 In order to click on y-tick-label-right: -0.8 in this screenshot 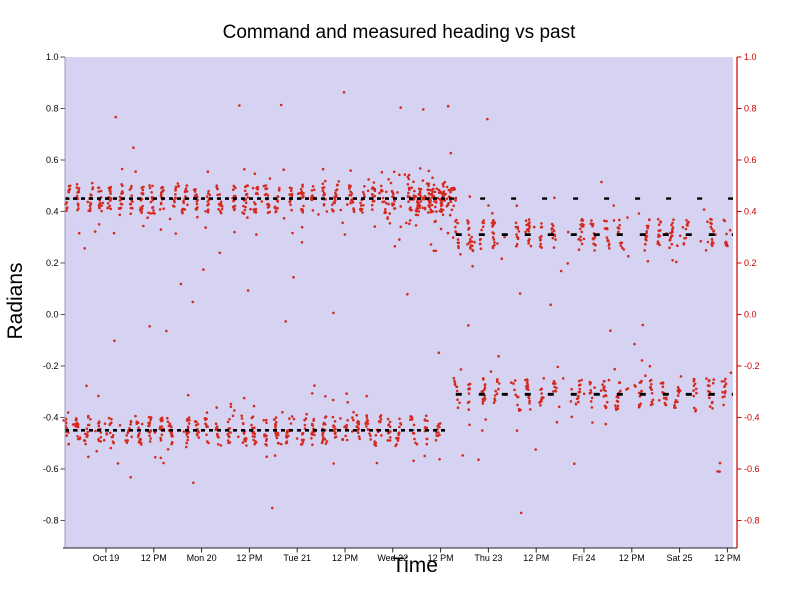, I will do `click(752, 520)`.